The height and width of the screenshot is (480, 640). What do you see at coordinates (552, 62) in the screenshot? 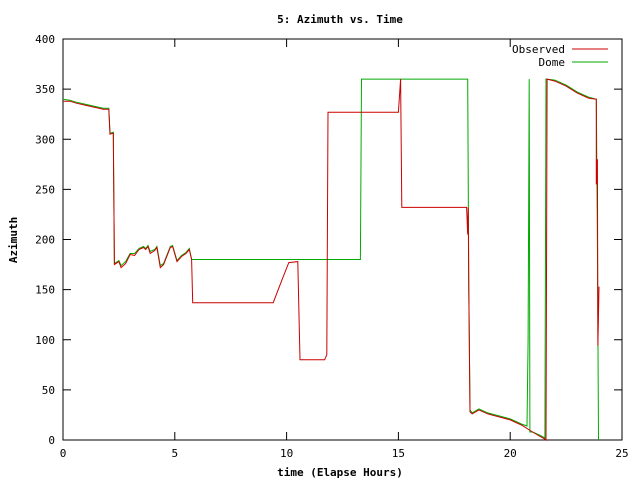
I see `legend-label-dome: Dome` at bounding box center [552, 62].